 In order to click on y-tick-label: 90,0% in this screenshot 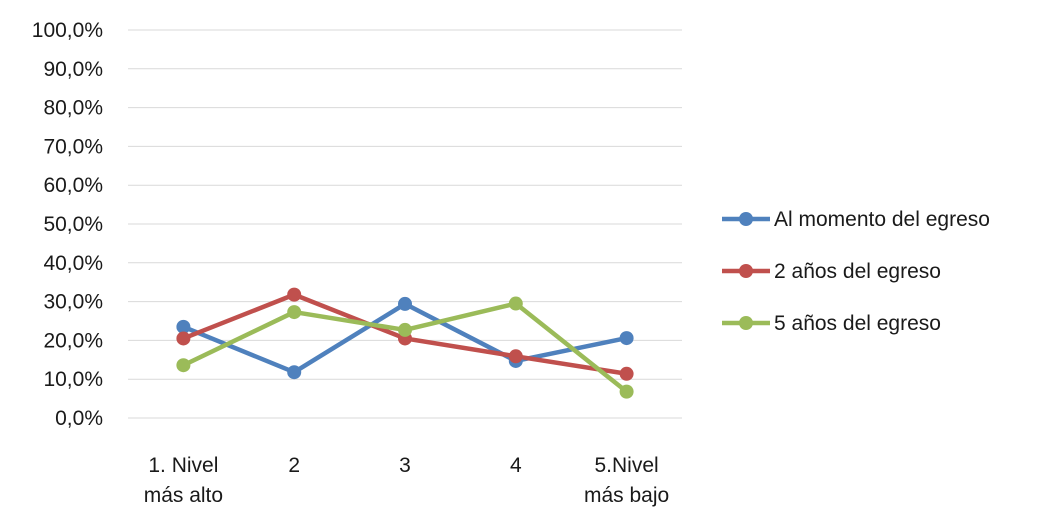, I will do `click(73, 69)`.